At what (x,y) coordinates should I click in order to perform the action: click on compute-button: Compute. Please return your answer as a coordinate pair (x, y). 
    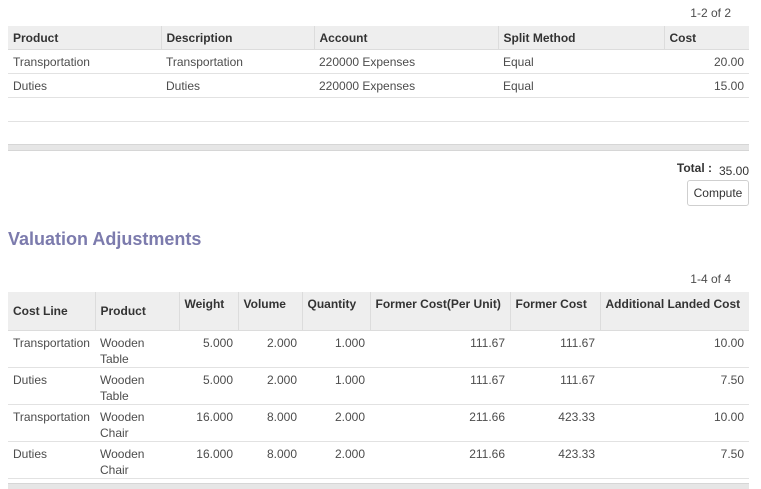
    Looking at the image, I should click on (718, 193).